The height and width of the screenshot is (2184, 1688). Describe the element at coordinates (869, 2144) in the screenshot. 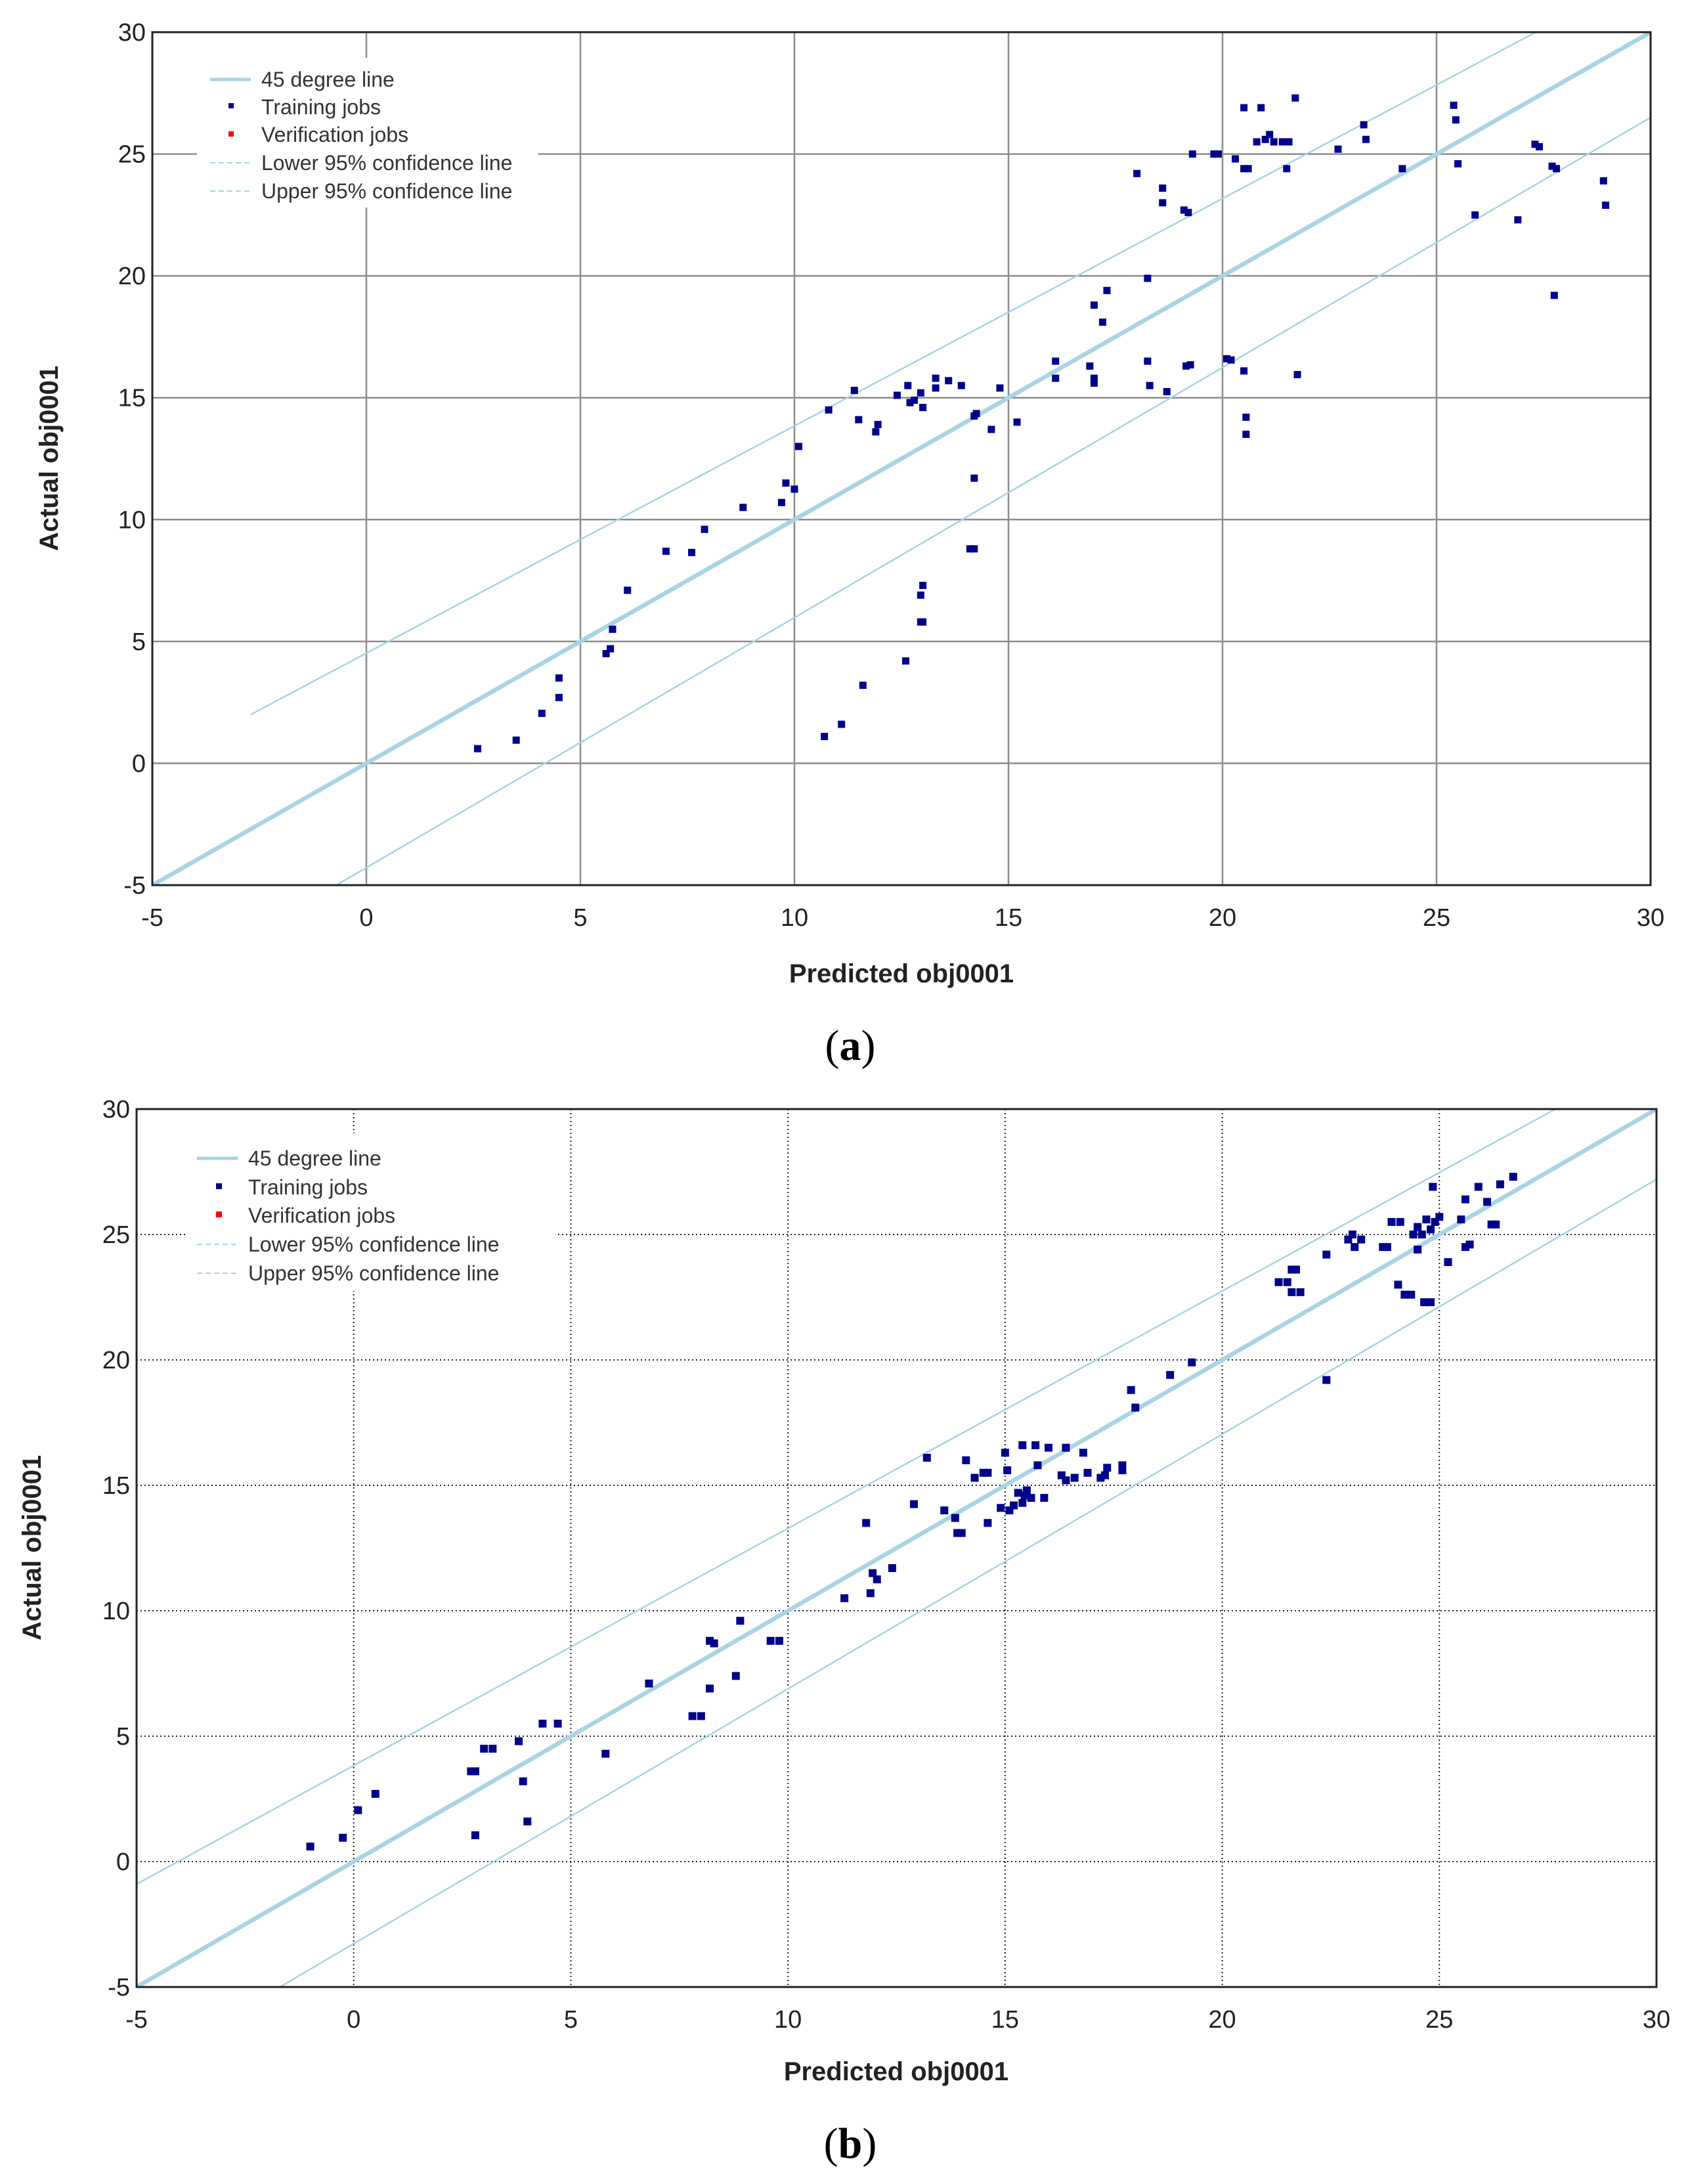

I see `caption-close-paren: )` at that location.